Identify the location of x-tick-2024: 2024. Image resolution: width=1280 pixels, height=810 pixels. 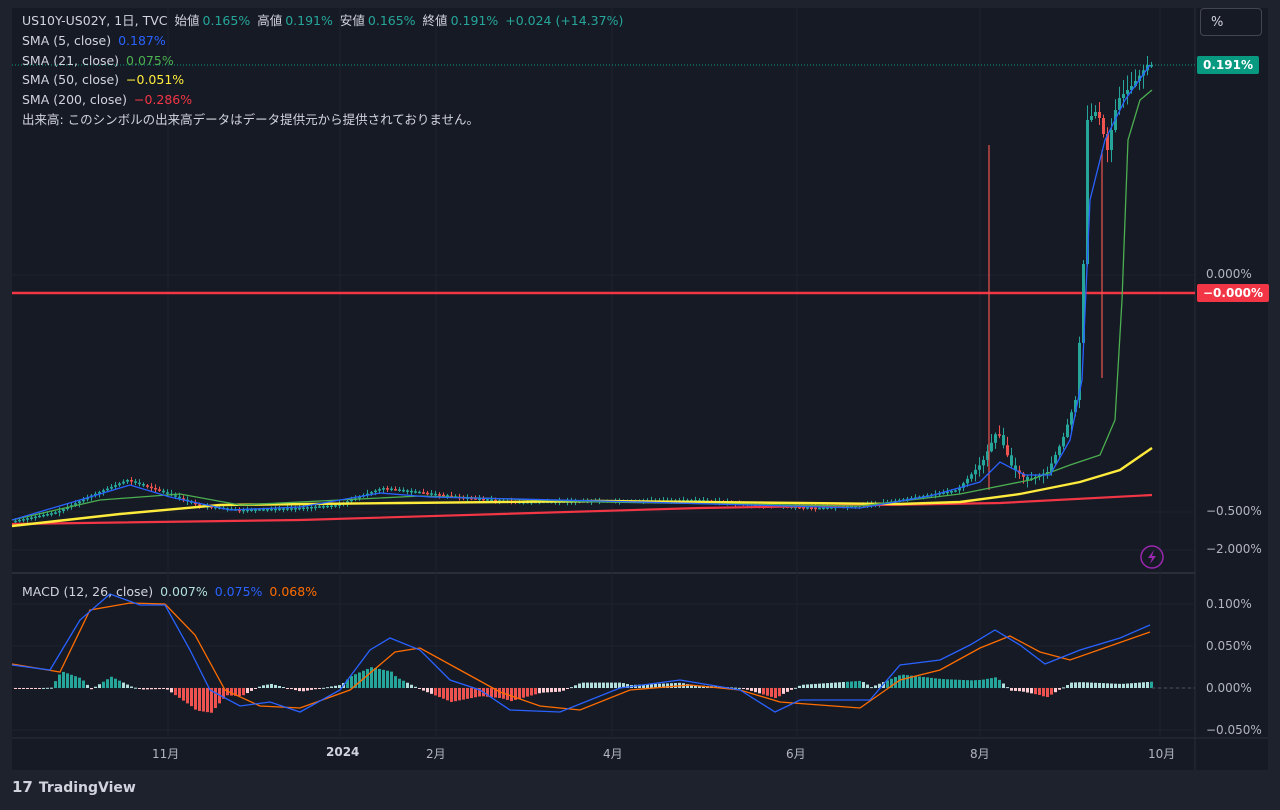
(343, 752).